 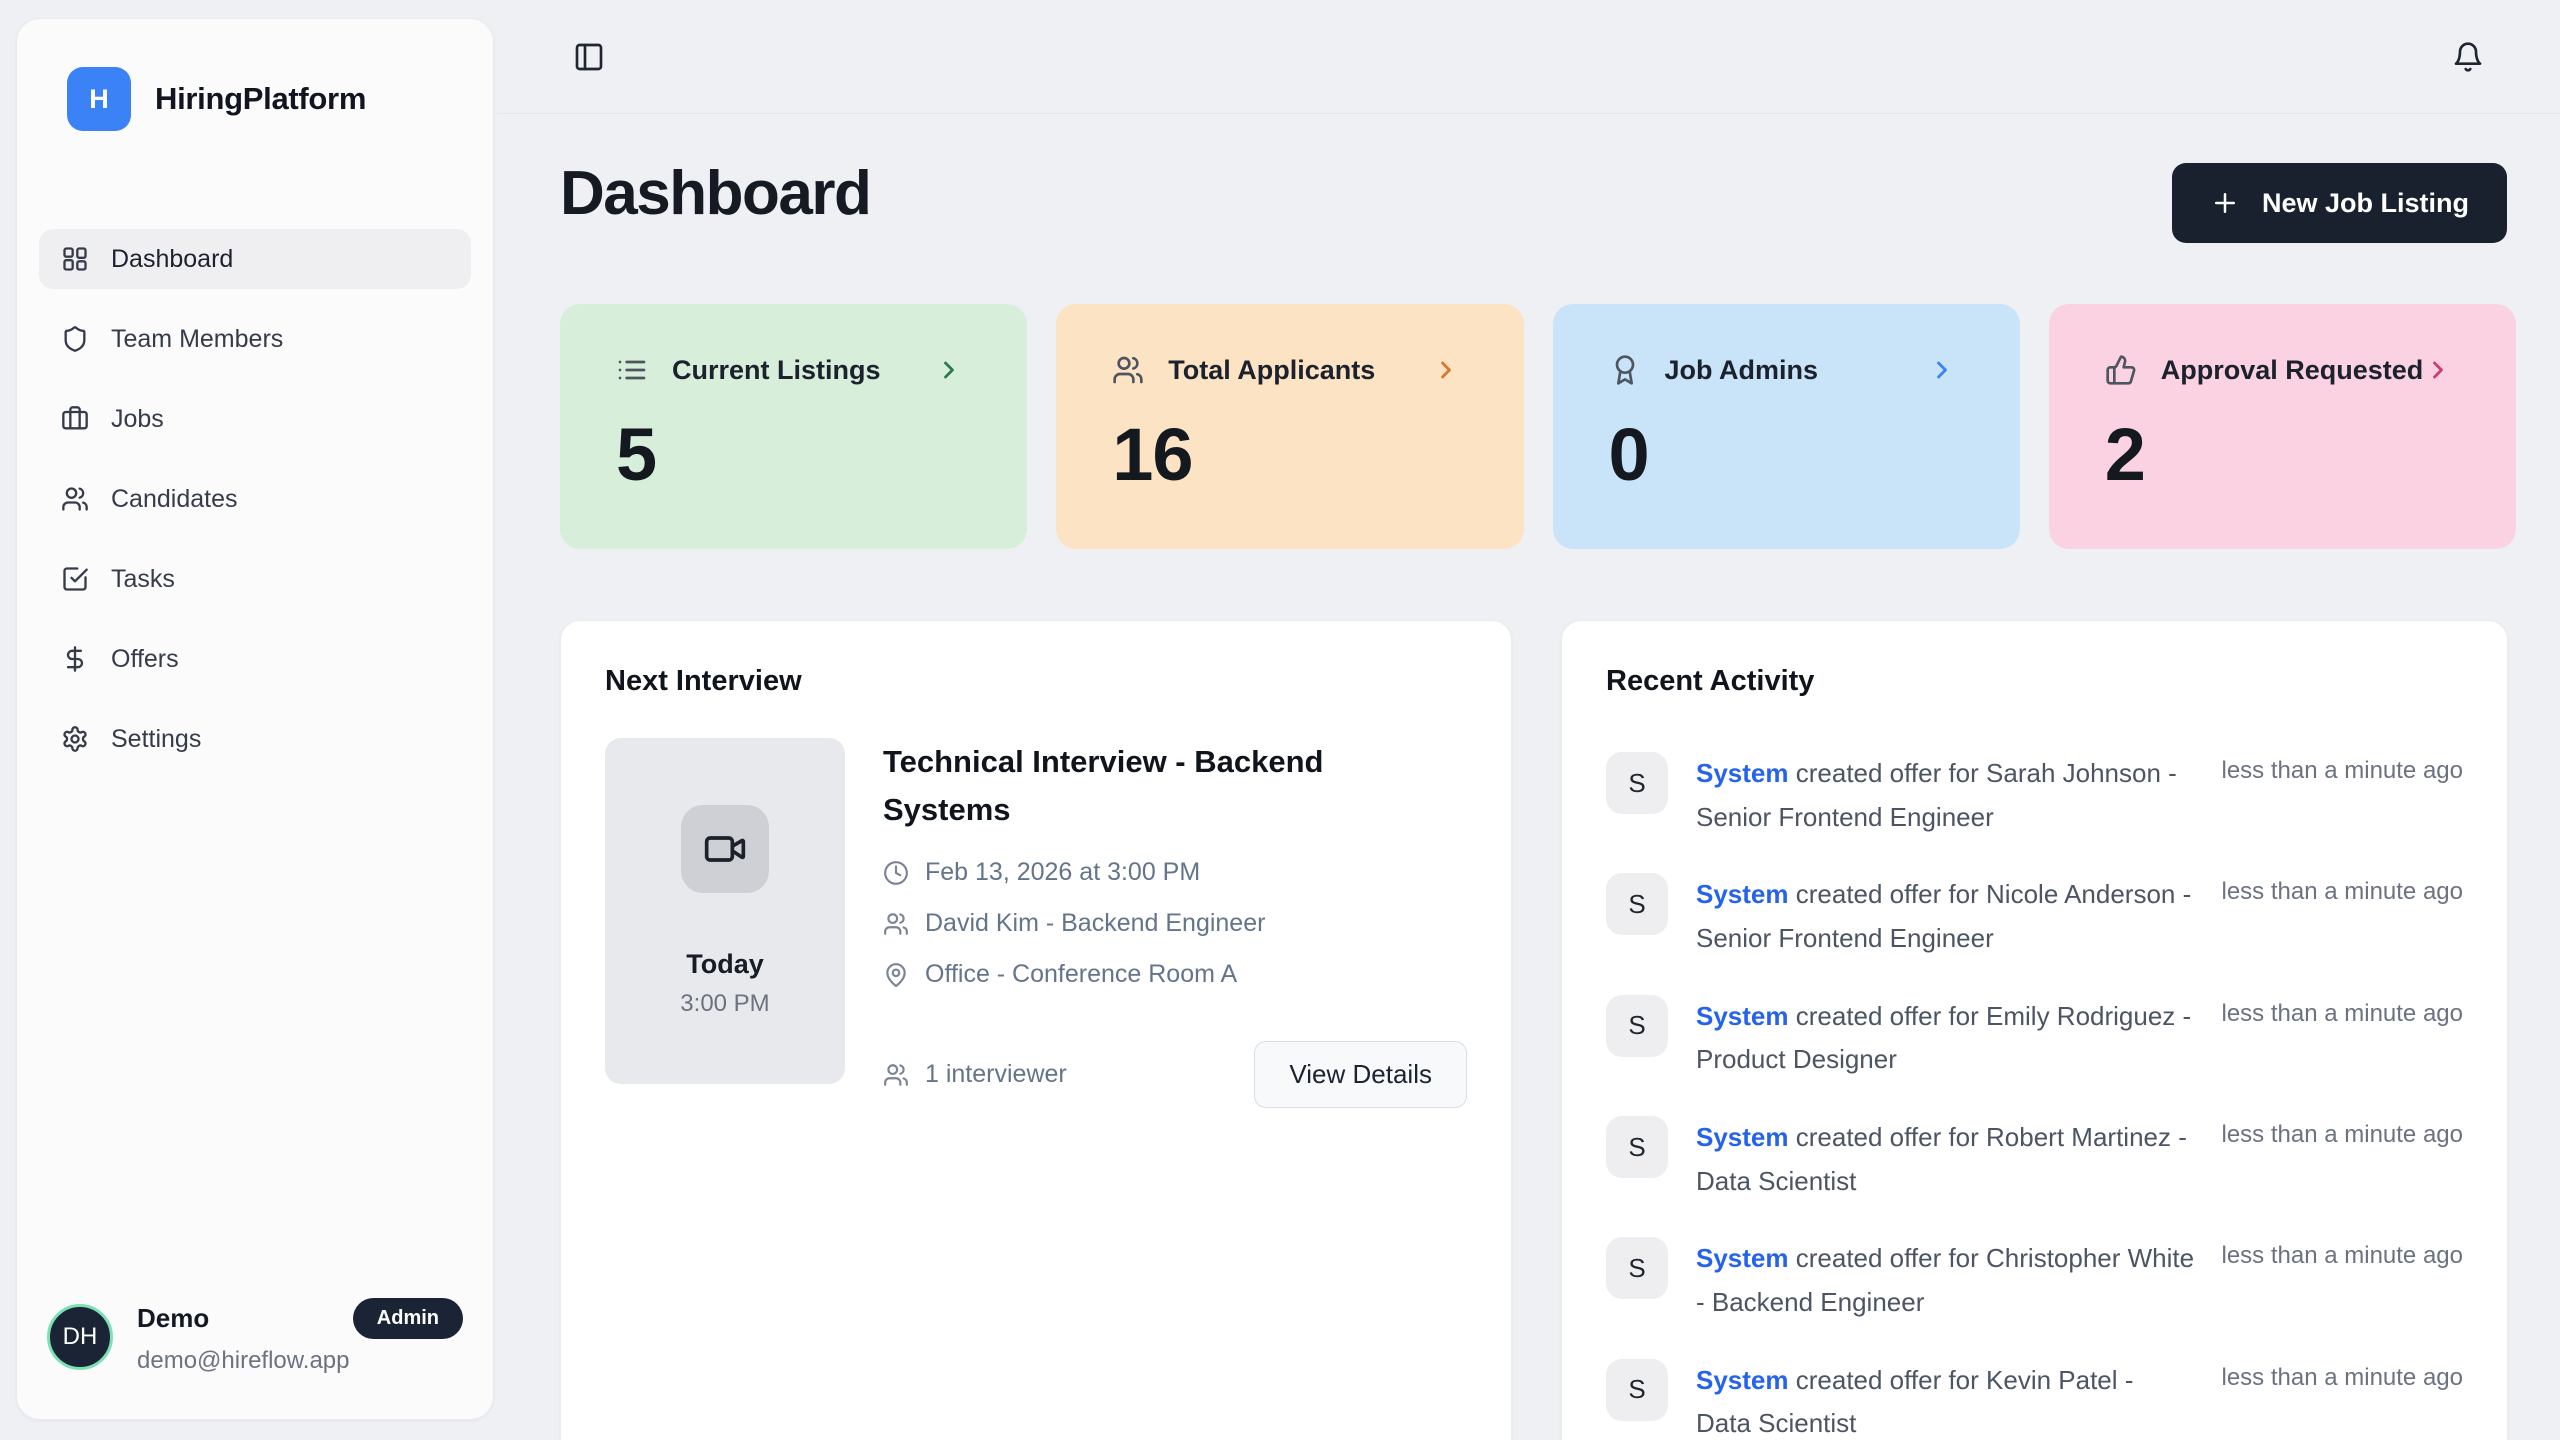 I want to click on sidebar-item-dashboard: Dashboard, so click(x=255, y=259).